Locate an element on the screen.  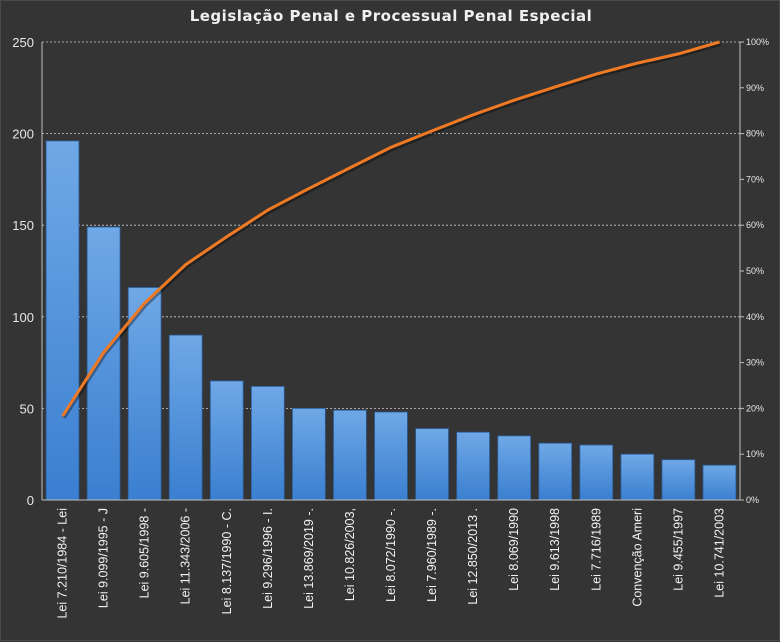
x-category-label: Lei 10.741/2003 is located at coordinates (719, 553).